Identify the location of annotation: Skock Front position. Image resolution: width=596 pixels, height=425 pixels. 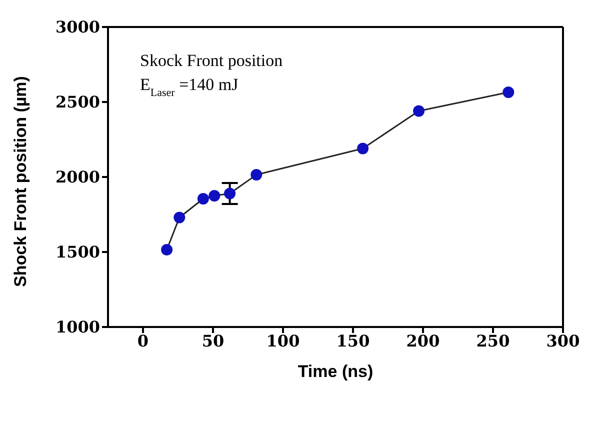
(212, 60).